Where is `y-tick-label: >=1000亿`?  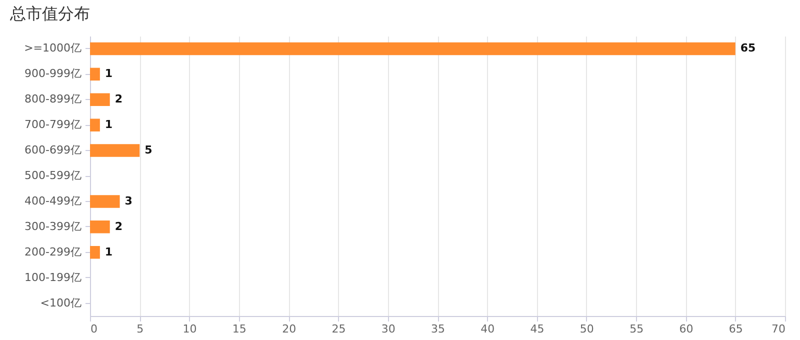 y-tick-label: >=1000亿 is located at coordinates (53, 48).